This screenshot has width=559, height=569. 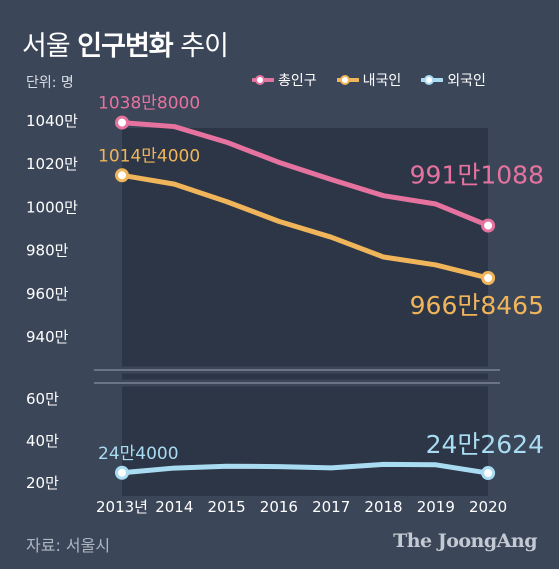 I want to click on legend-label-native: 내국인, so click(x=382, y=81).